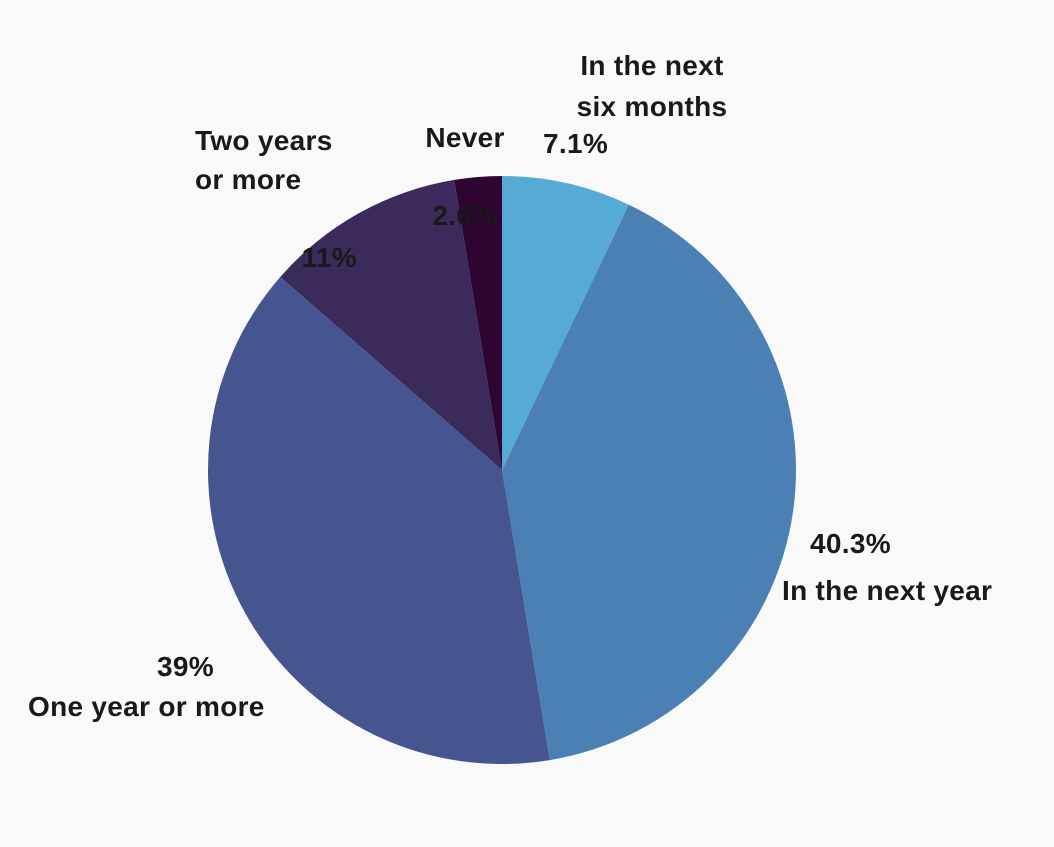 This screenshot has height=847, width=1054. I want to click on slice-label-never-name: Never, so click(465, 137).